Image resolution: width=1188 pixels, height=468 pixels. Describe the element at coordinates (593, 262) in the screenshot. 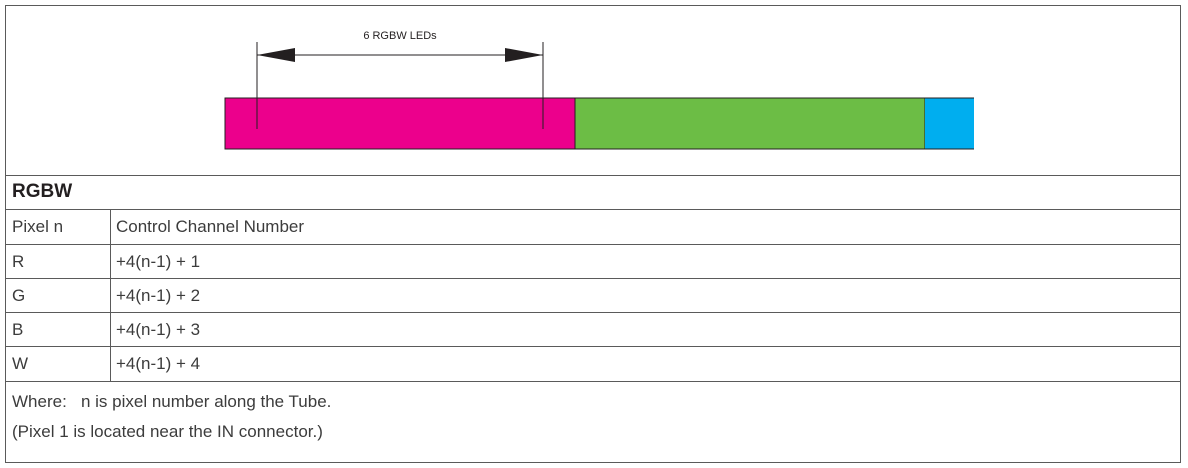

I see `table-row: R +4(n-1) + 1` at that location.